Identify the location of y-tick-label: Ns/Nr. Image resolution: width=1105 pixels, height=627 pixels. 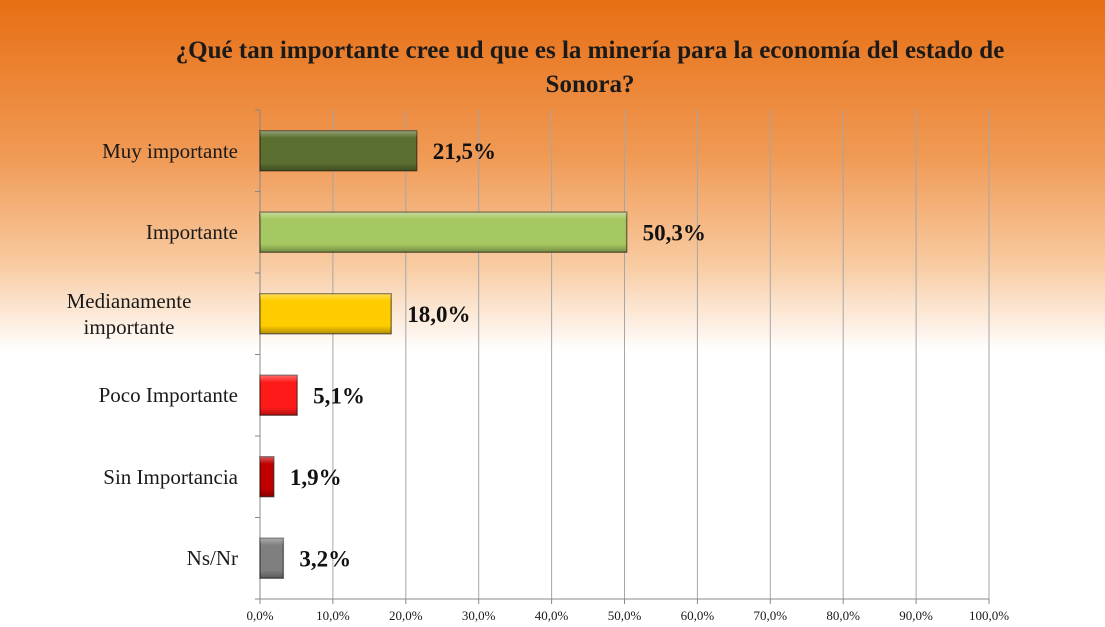
(129, 558).